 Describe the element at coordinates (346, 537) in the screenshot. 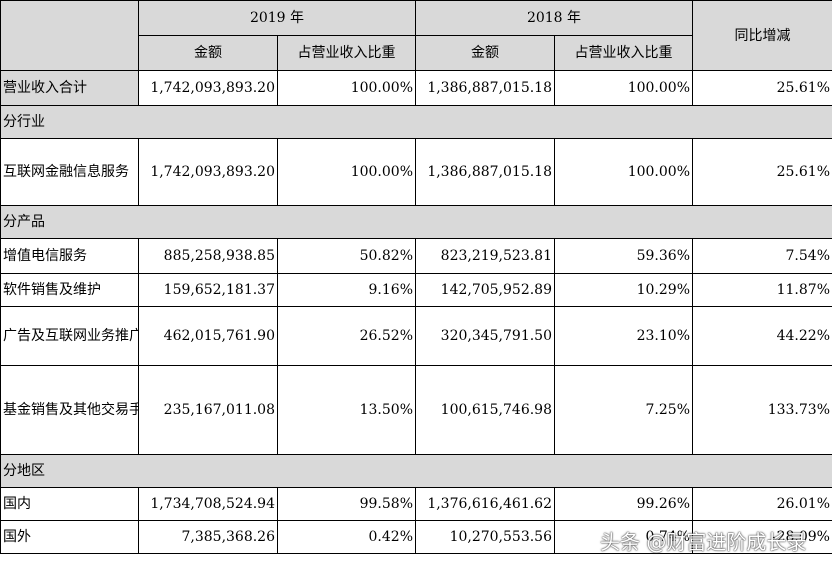

I see `share-2019: 0.42%` at that location.